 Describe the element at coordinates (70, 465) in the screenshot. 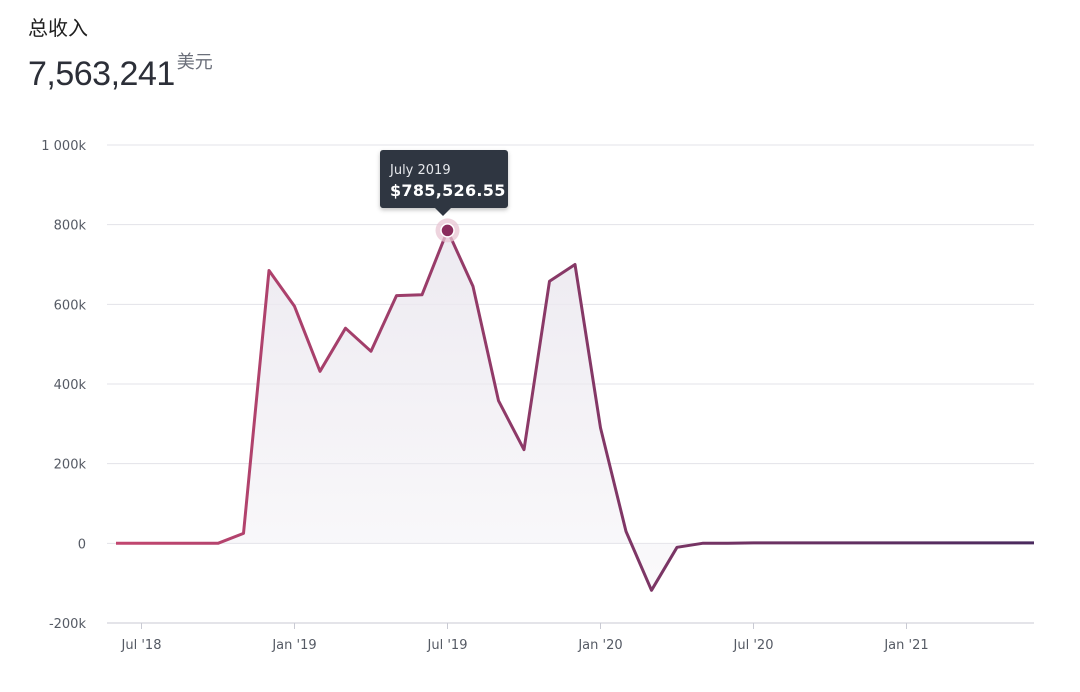

I see `y-tick-label: 200k` at that location.